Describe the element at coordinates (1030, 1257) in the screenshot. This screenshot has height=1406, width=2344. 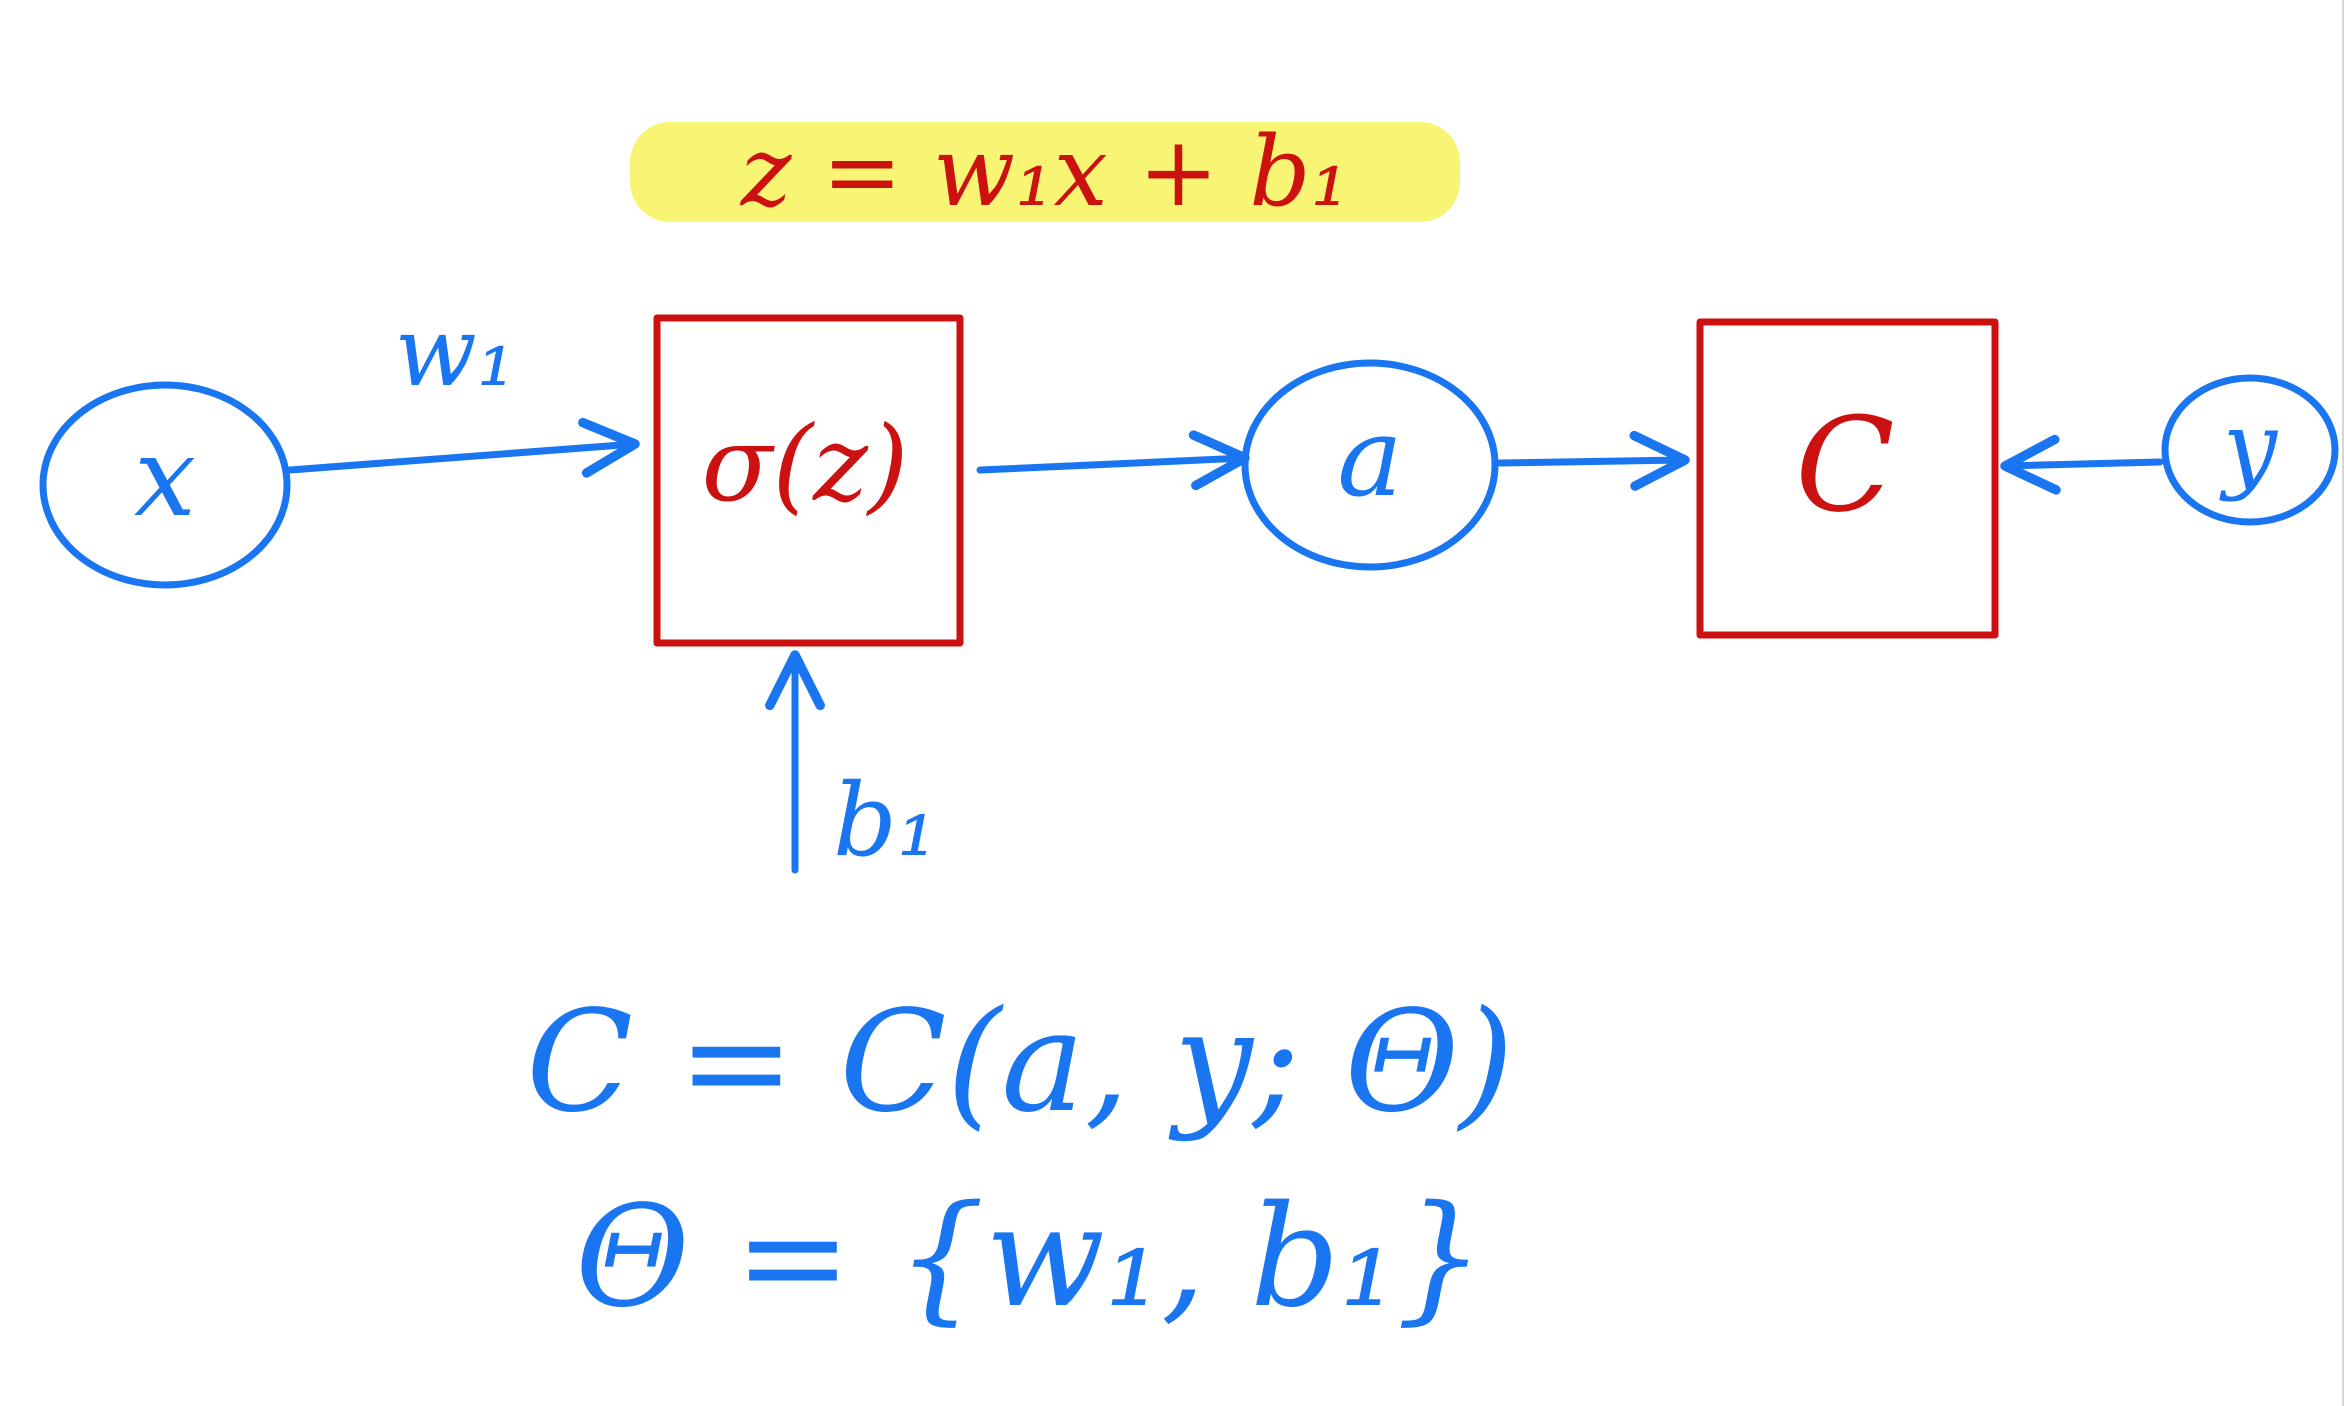
I see `theta-definition: Θ = {w₁, b₁}` at that location.